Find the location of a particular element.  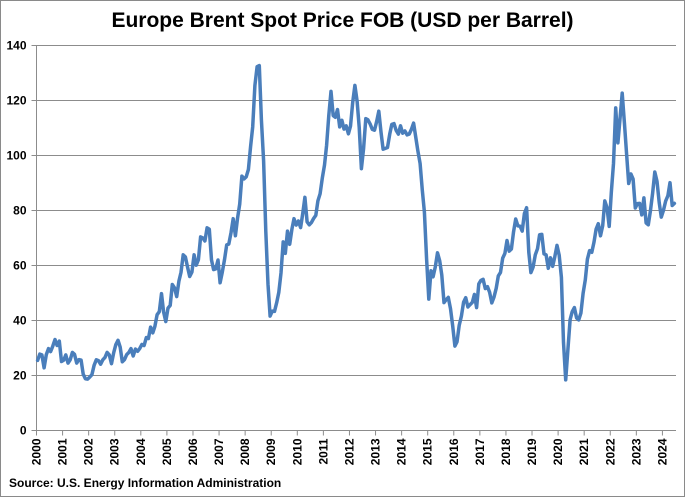

y-tick-label: 100 is located at coordinates (16, 156).